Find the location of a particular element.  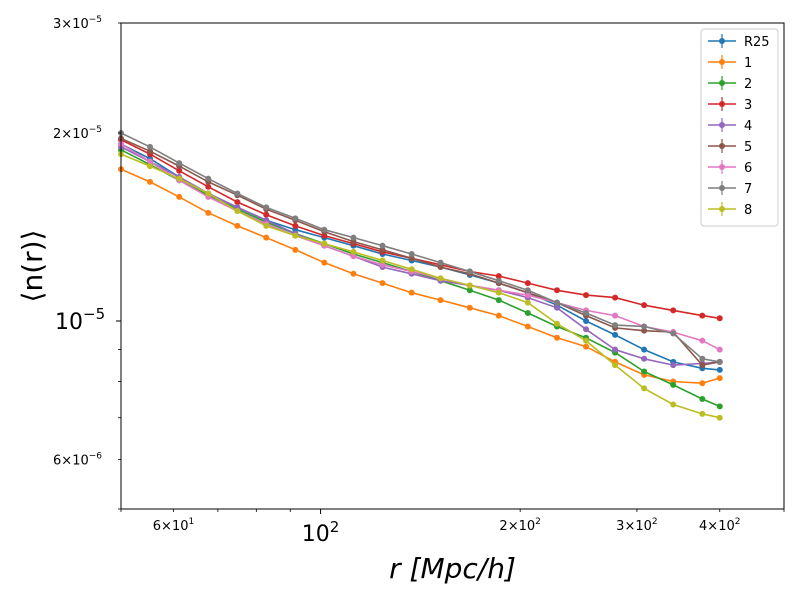

legend-label: 3 is located at coordinates (748, 105).